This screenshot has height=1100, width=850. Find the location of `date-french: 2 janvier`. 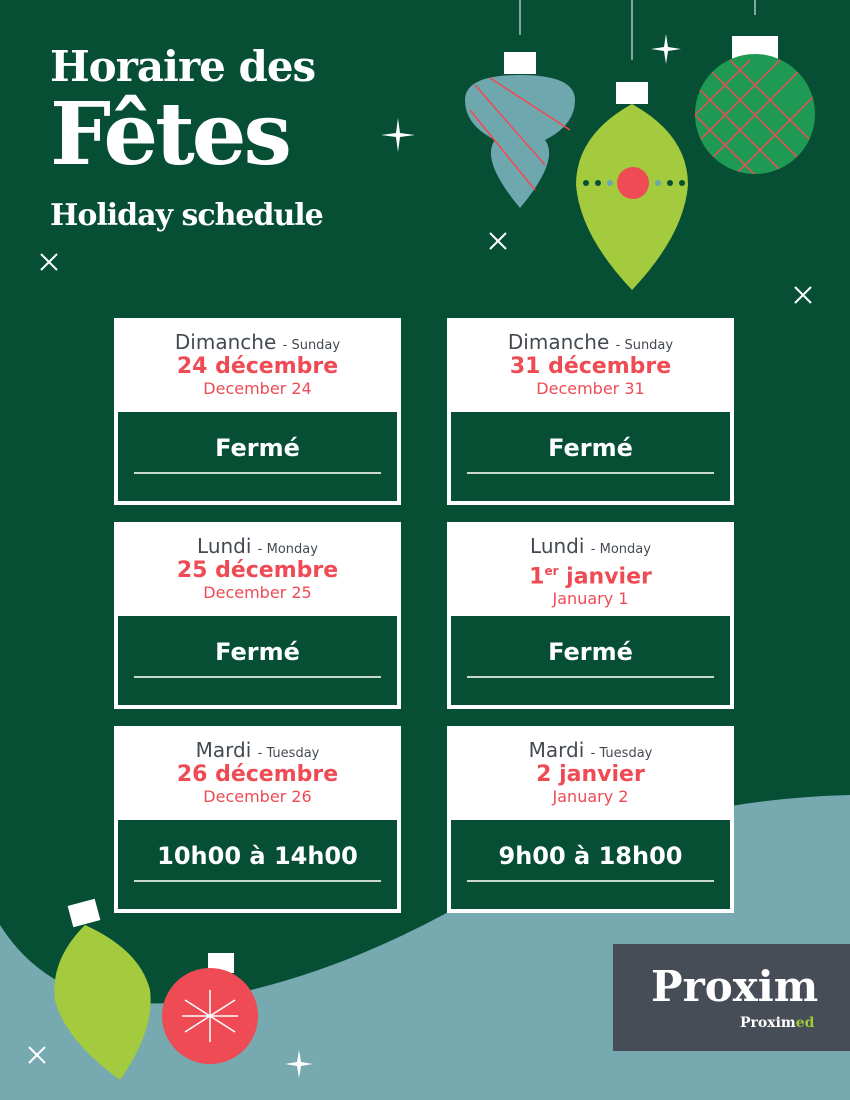

date-french: 2 janvier is located at coordinates (590, 775).